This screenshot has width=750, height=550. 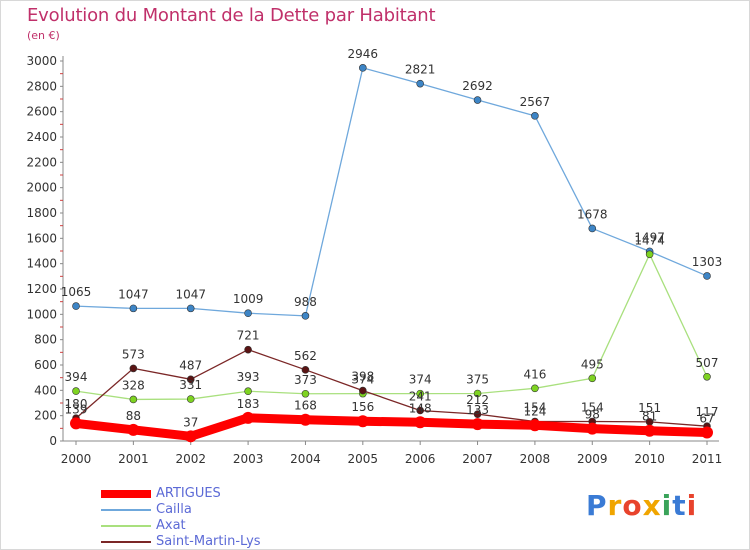 I want to click on legend-label: ARTIGUES, so click(x=188, y=493).